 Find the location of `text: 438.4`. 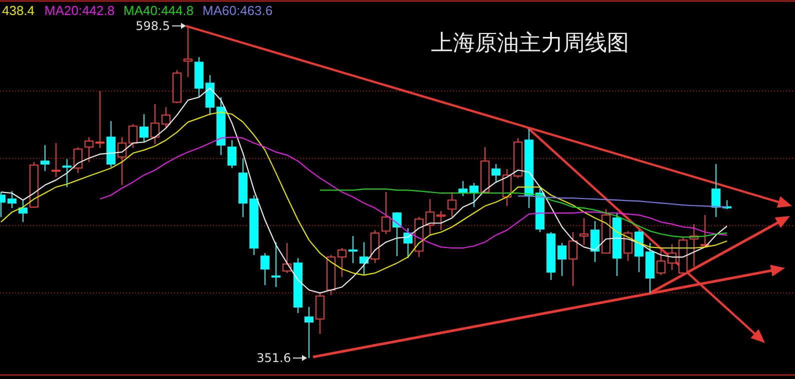

text: 438.4 is located at coordinates (18, 10).